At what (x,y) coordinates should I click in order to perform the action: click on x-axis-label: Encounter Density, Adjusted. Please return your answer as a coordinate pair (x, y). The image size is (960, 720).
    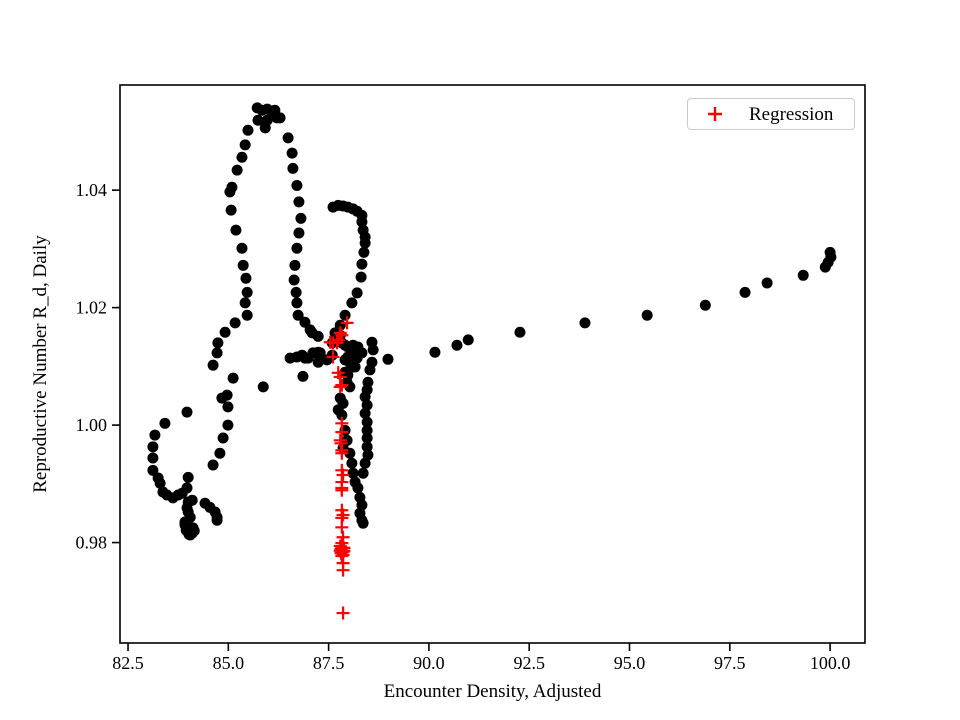
    Looking at the image, I should click on (492, 691).